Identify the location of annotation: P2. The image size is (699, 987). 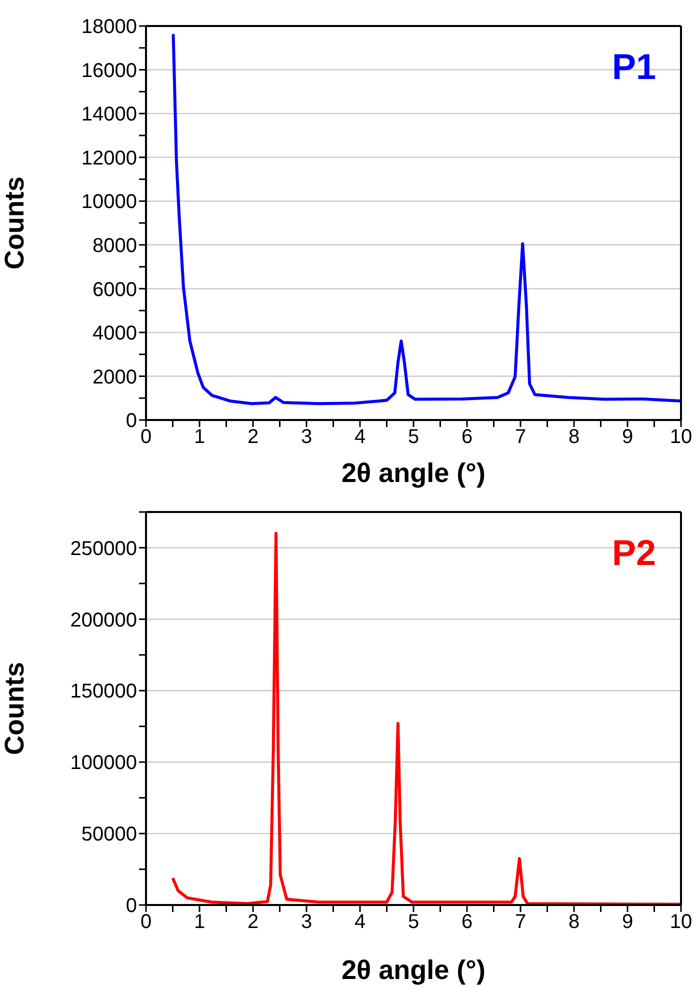
(634, 552).